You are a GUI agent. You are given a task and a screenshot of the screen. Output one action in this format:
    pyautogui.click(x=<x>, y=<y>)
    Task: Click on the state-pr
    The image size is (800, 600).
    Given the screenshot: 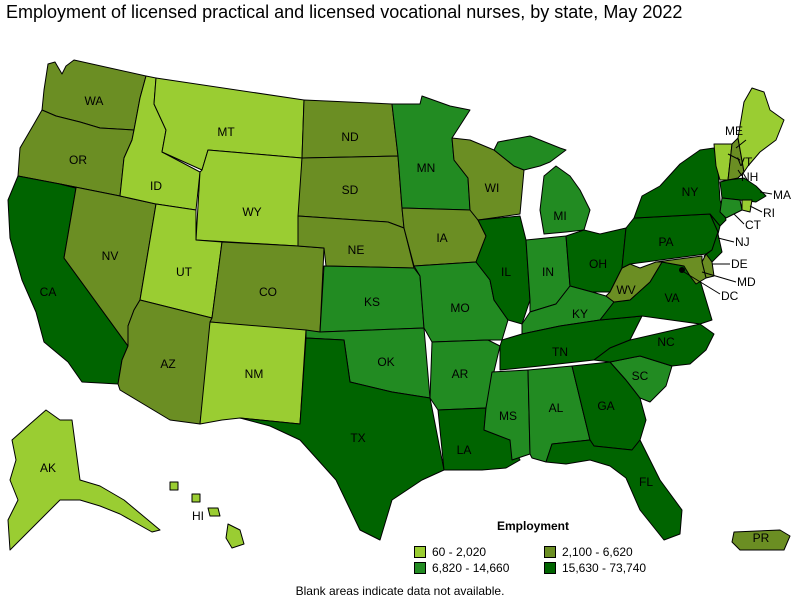 What is the action you would take?
    pyautogui.click(x=761, y=540)
    